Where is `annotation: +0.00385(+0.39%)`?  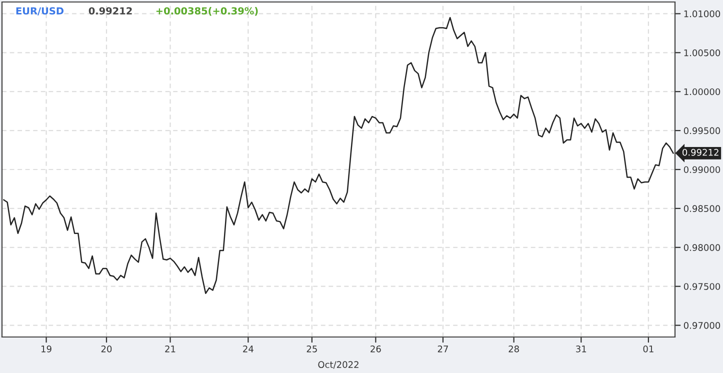 annotation: +0.00385(+0.39%) is located at coordinates (207, 11).